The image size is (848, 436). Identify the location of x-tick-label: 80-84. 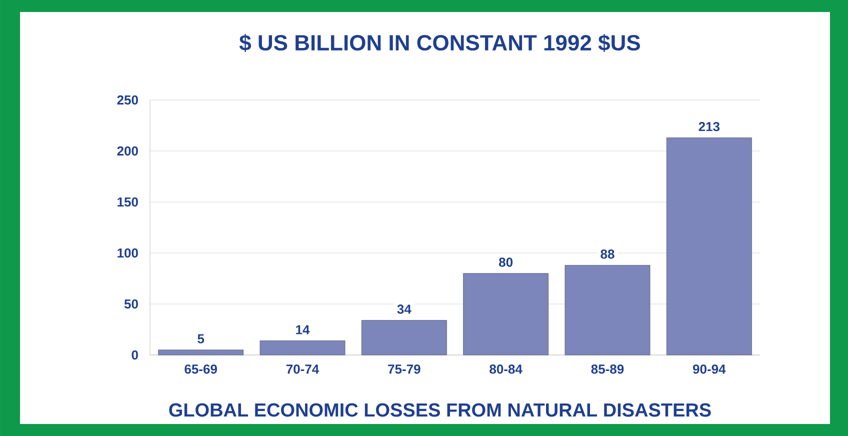
(506, 369).